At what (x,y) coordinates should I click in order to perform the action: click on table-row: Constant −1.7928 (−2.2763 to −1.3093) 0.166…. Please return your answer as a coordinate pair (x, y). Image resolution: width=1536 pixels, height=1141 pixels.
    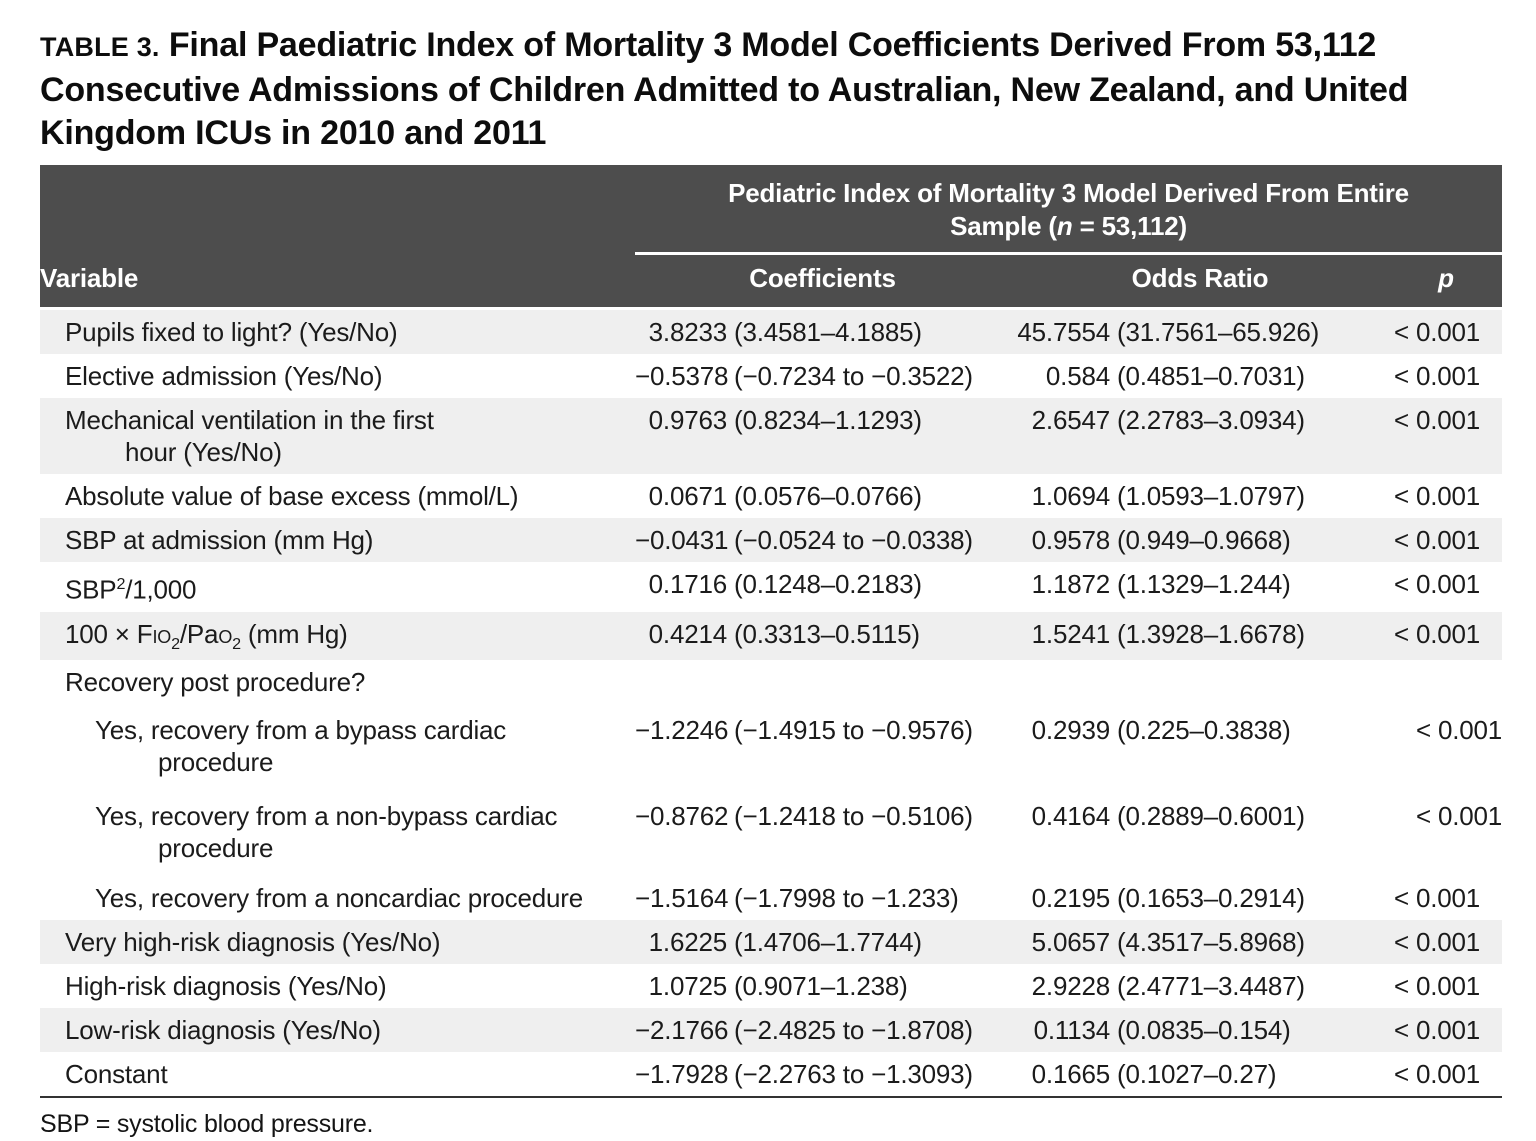
    Looking at the image, I should click on (771, 1074).